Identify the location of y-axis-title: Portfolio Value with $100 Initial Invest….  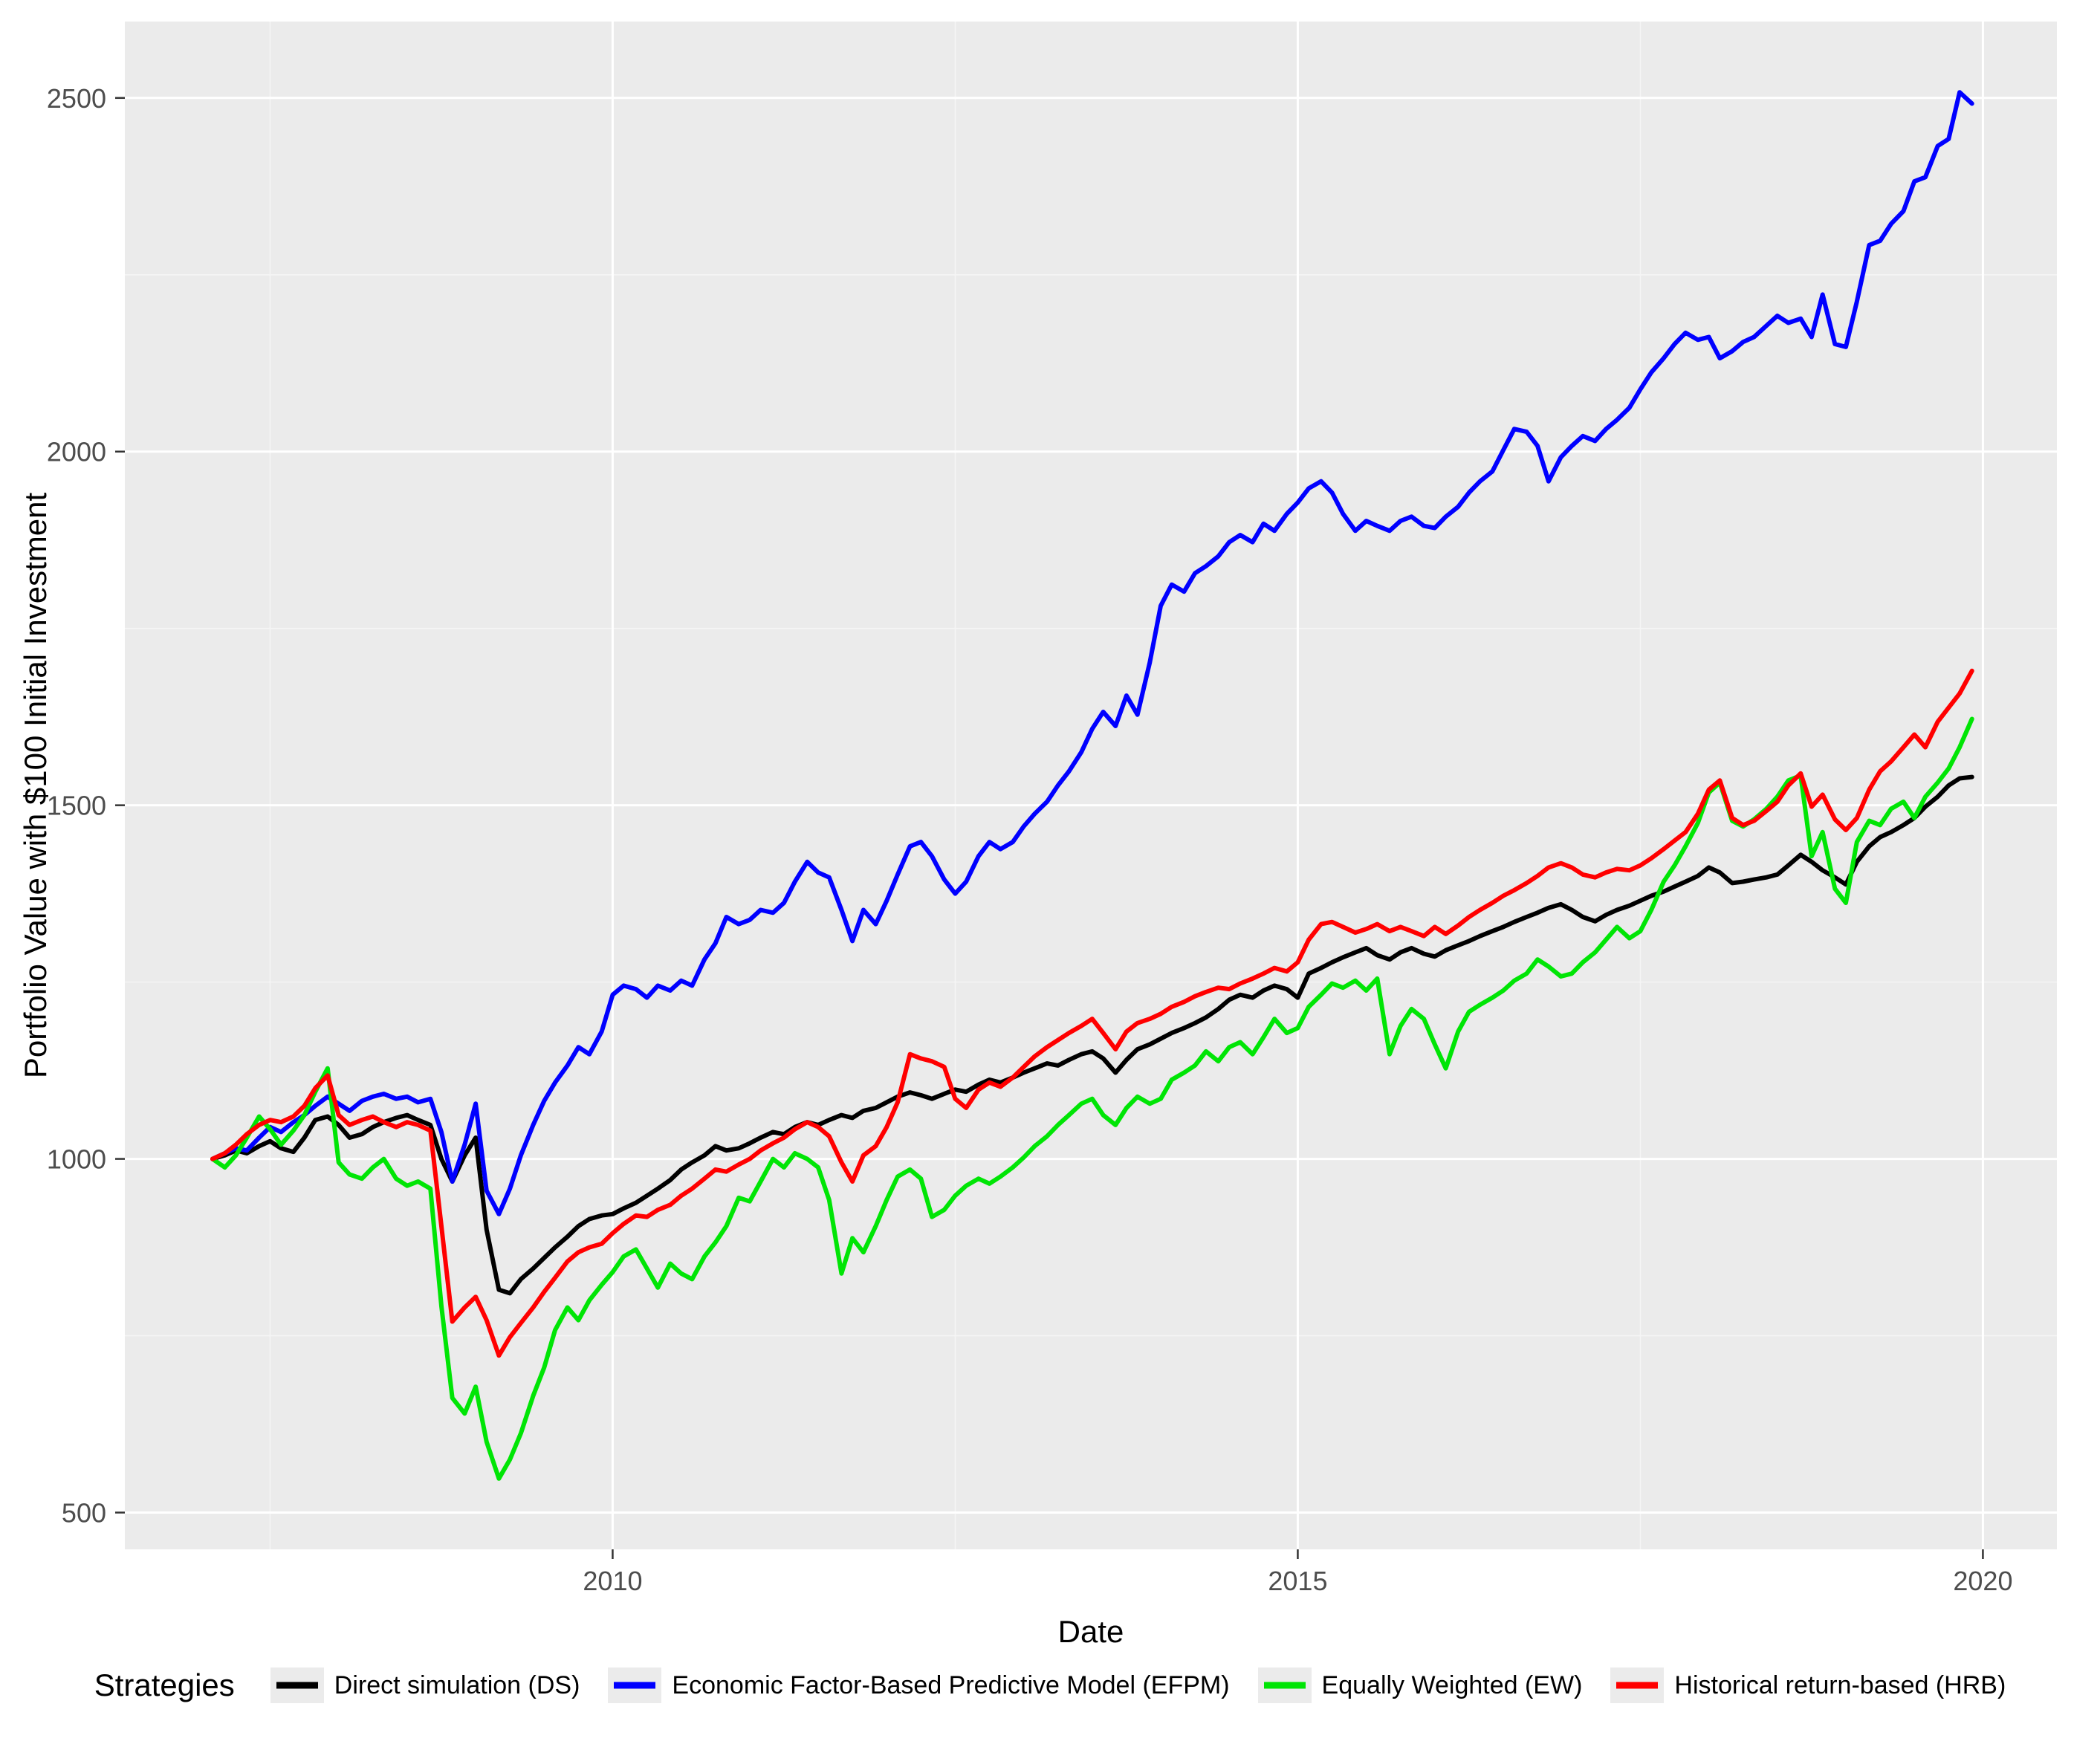
(35, 786).